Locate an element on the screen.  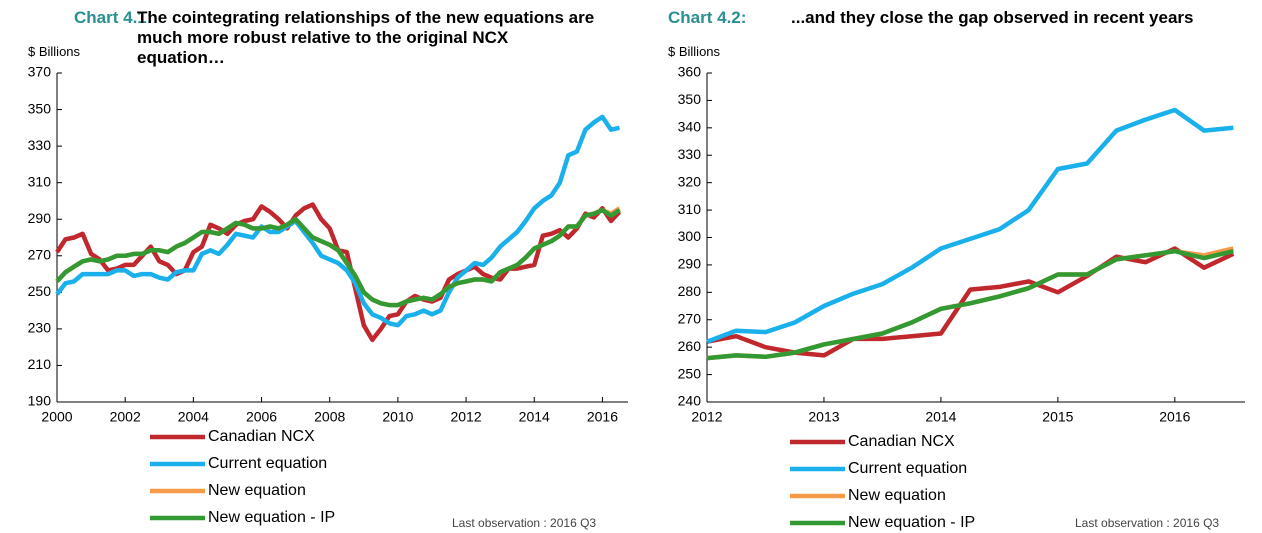
chart-label: Chart 4.2: is located at coordinates (707, 17).